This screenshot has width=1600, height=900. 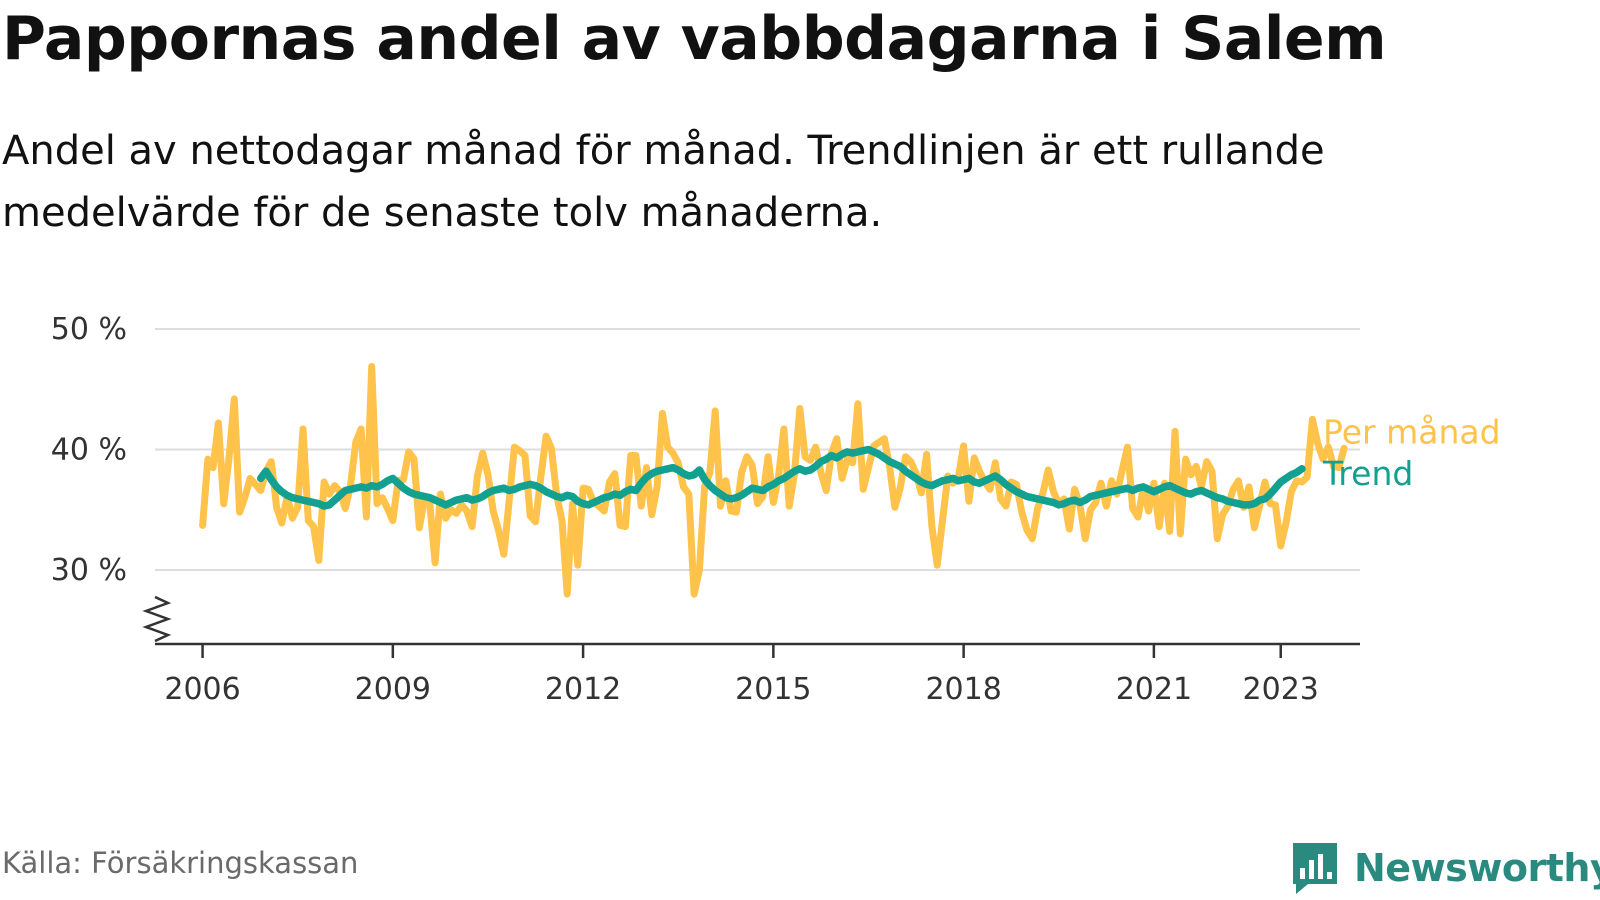 What do you see at coordinates (1367, 473) in the screenshot?
I see `series-label-trend: Trend` at bounding box center [1367, 473].